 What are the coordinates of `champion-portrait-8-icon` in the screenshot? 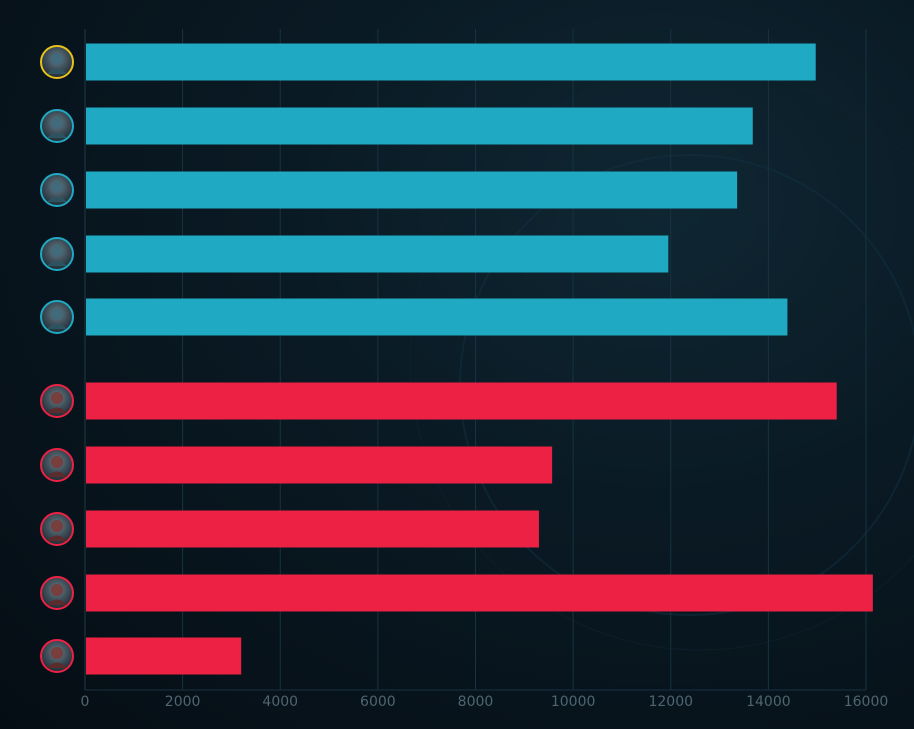 It's located at (57, 529).